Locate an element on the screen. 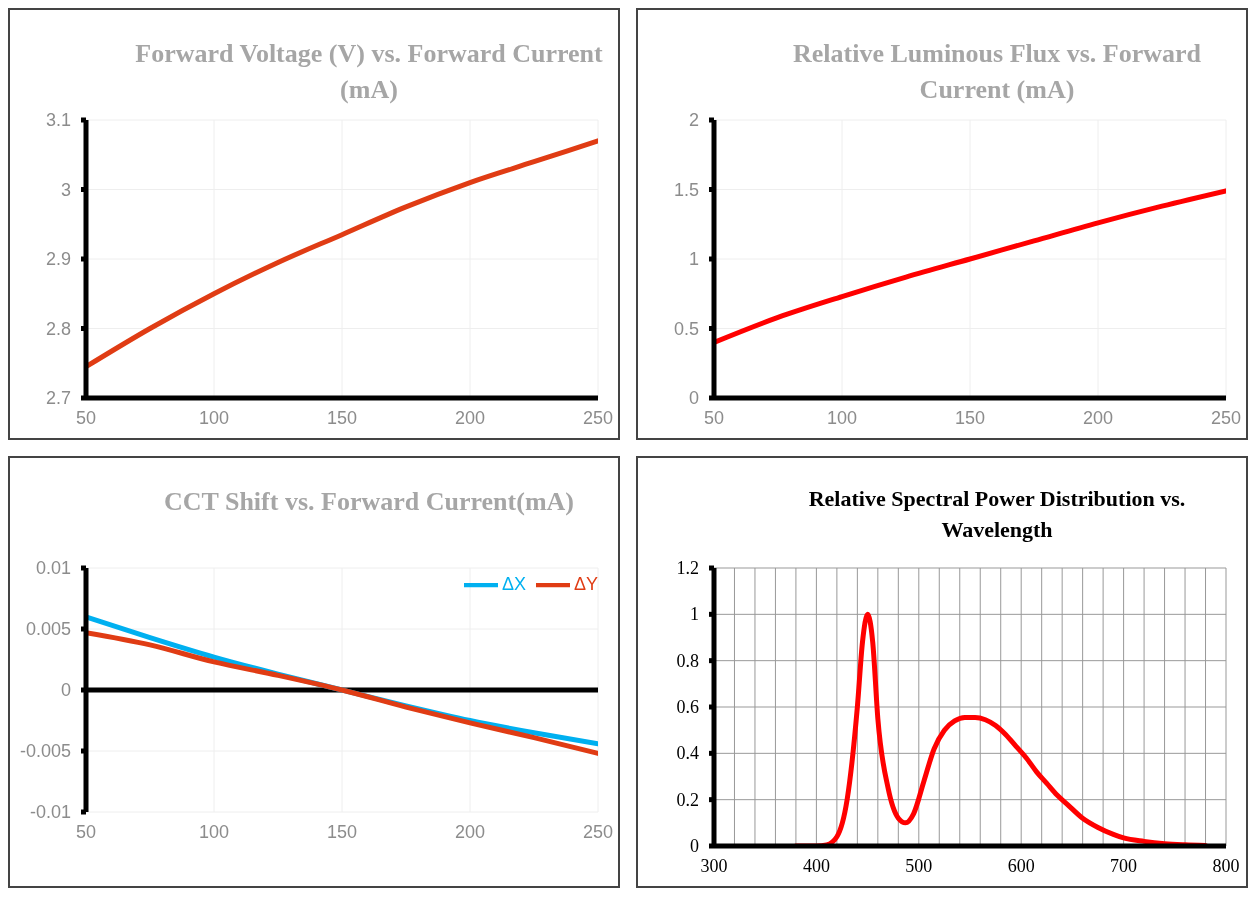  y-tick-label: 1.5 is located at coordinates (686, 189).